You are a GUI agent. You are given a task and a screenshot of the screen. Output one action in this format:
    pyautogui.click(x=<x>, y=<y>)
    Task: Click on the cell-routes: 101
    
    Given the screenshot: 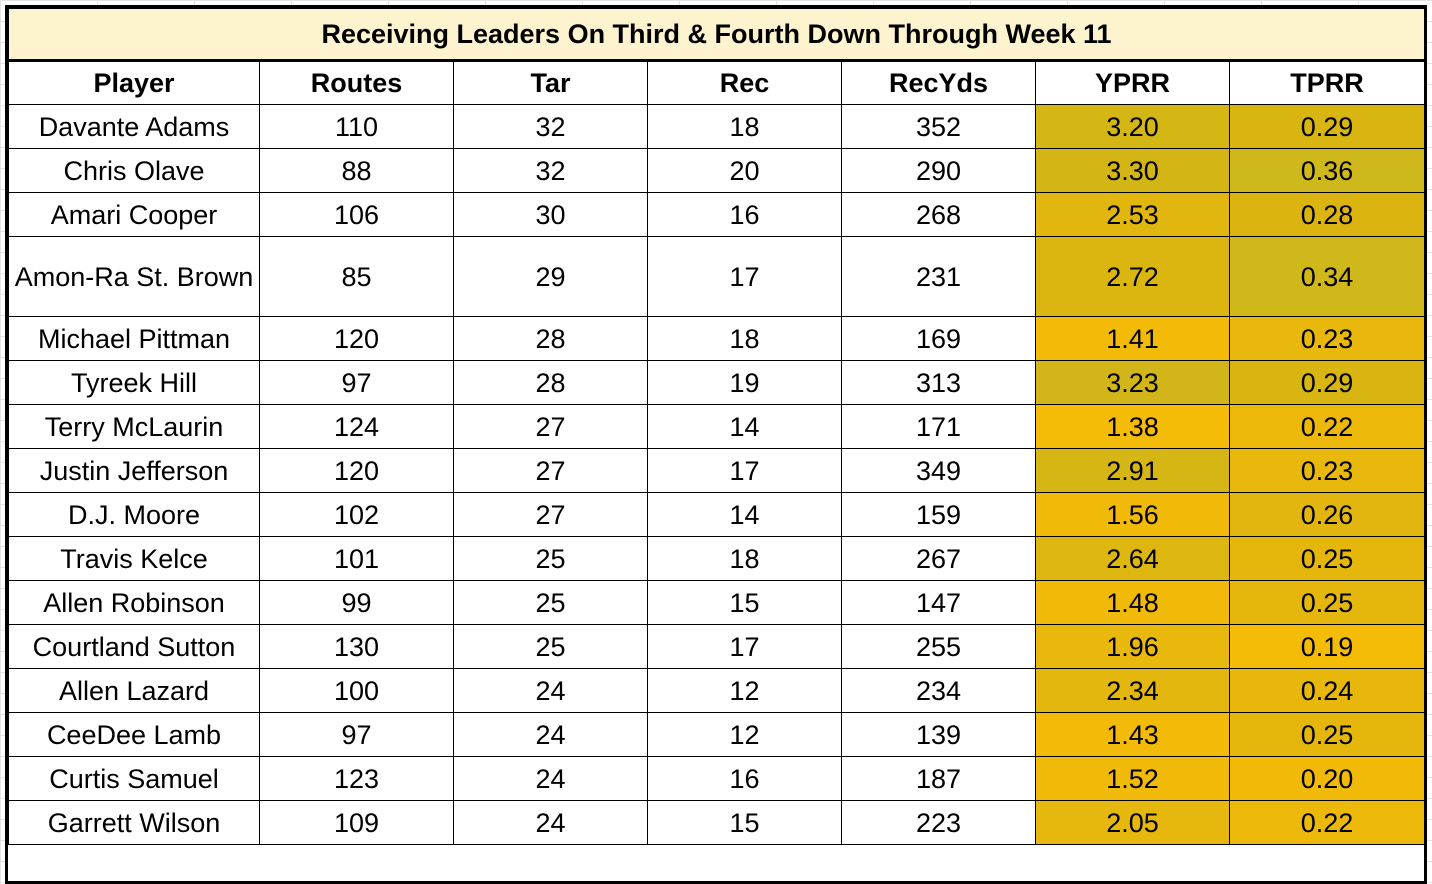 What is the action you would take?
    pyautogui.click(x=356, y=558)
    